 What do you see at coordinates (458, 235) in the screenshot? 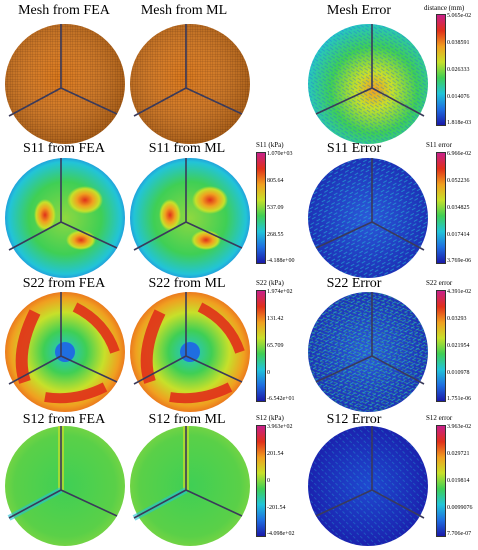
I see `s11-error-tick-3: 0.017414` at bounding box center [458, 235].